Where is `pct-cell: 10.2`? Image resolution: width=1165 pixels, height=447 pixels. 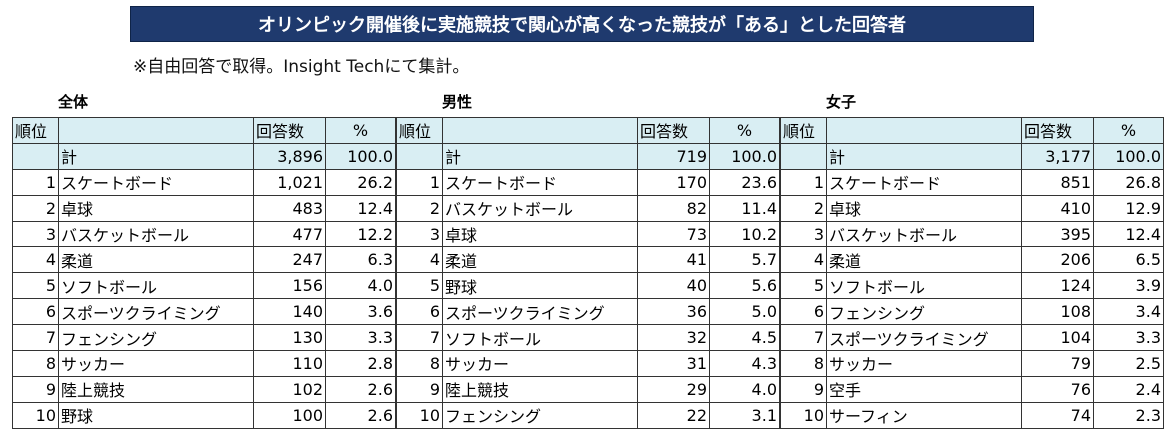
pct-cell: 10.2 is located at coordinates (744, 234).